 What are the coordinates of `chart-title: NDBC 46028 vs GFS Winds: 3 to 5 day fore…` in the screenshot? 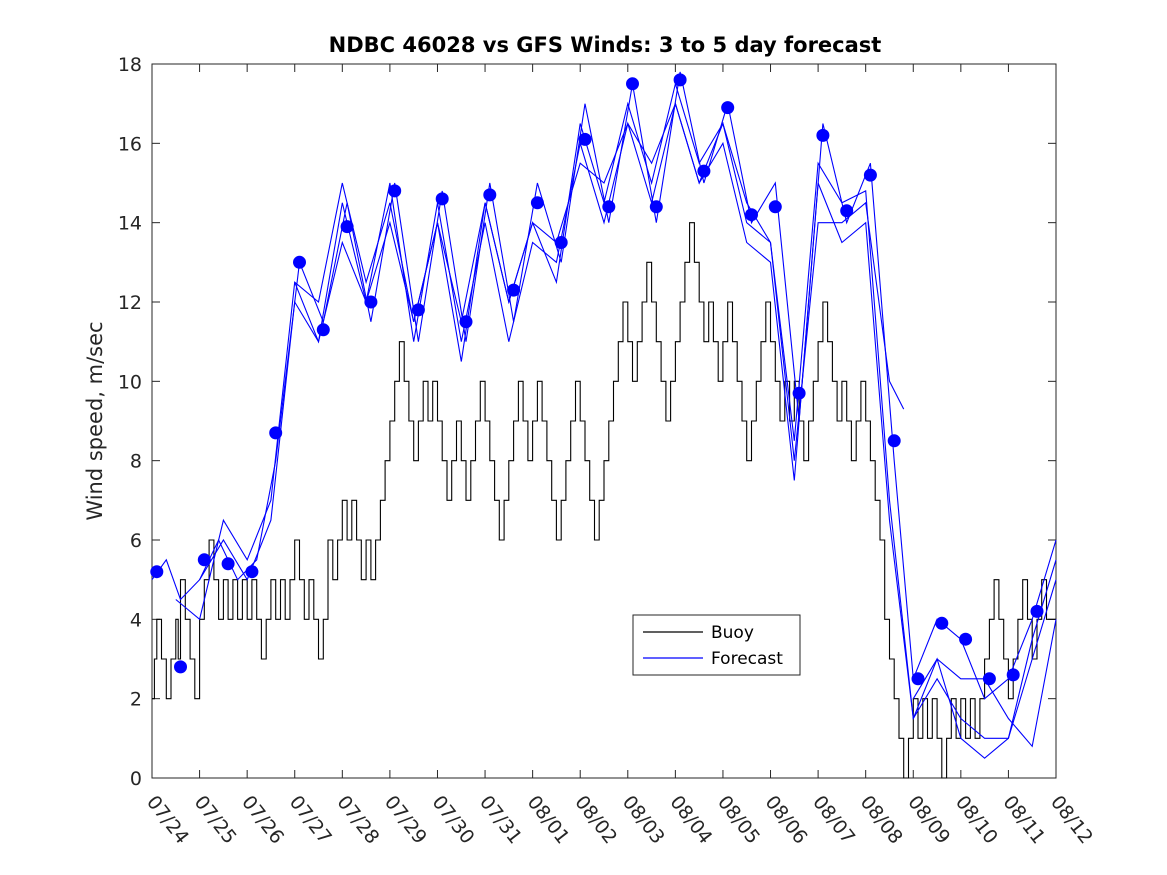 It's located at (605, 45).